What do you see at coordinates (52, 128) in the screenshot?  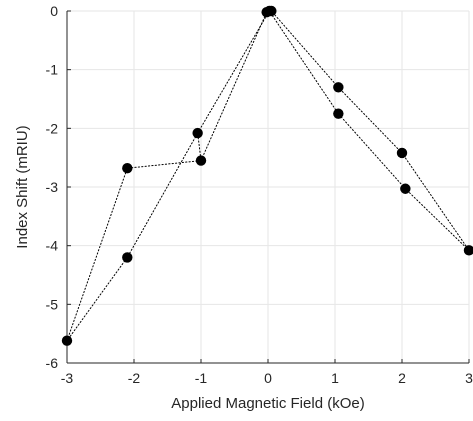 I see `y-tick-label: -2` at bounding box center [52, 128].